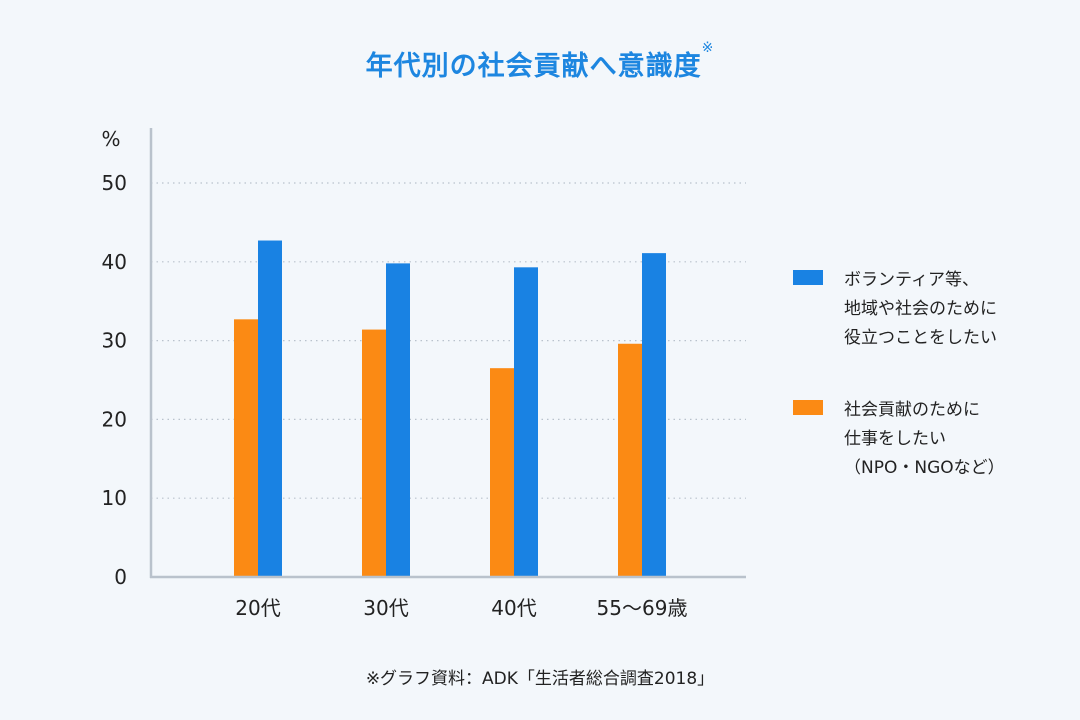 This screenshot has height=720, width=1080. What do you see at coordinates (642, 608) in the screenshot?
I see `x-tick-label: 55〜69歳` at bounding box center [642, 608].